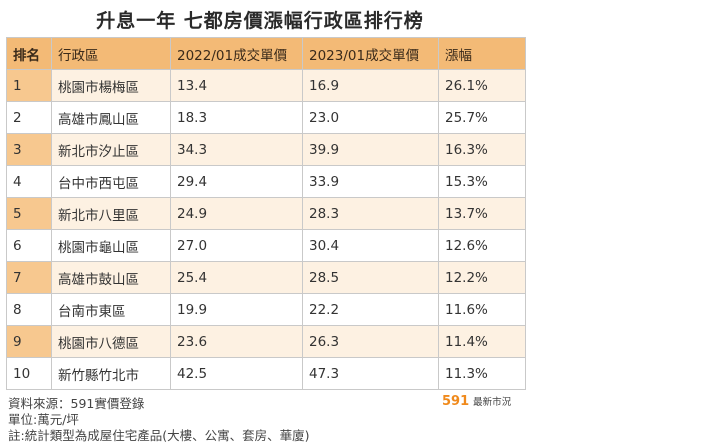 Image resolution: width=720 pixels, height=448 pixels. What do you see at coordinates (111, 181) in the screenshot?
I see `cell-district: 台中市西屯區` at bounding box center [111, 181].